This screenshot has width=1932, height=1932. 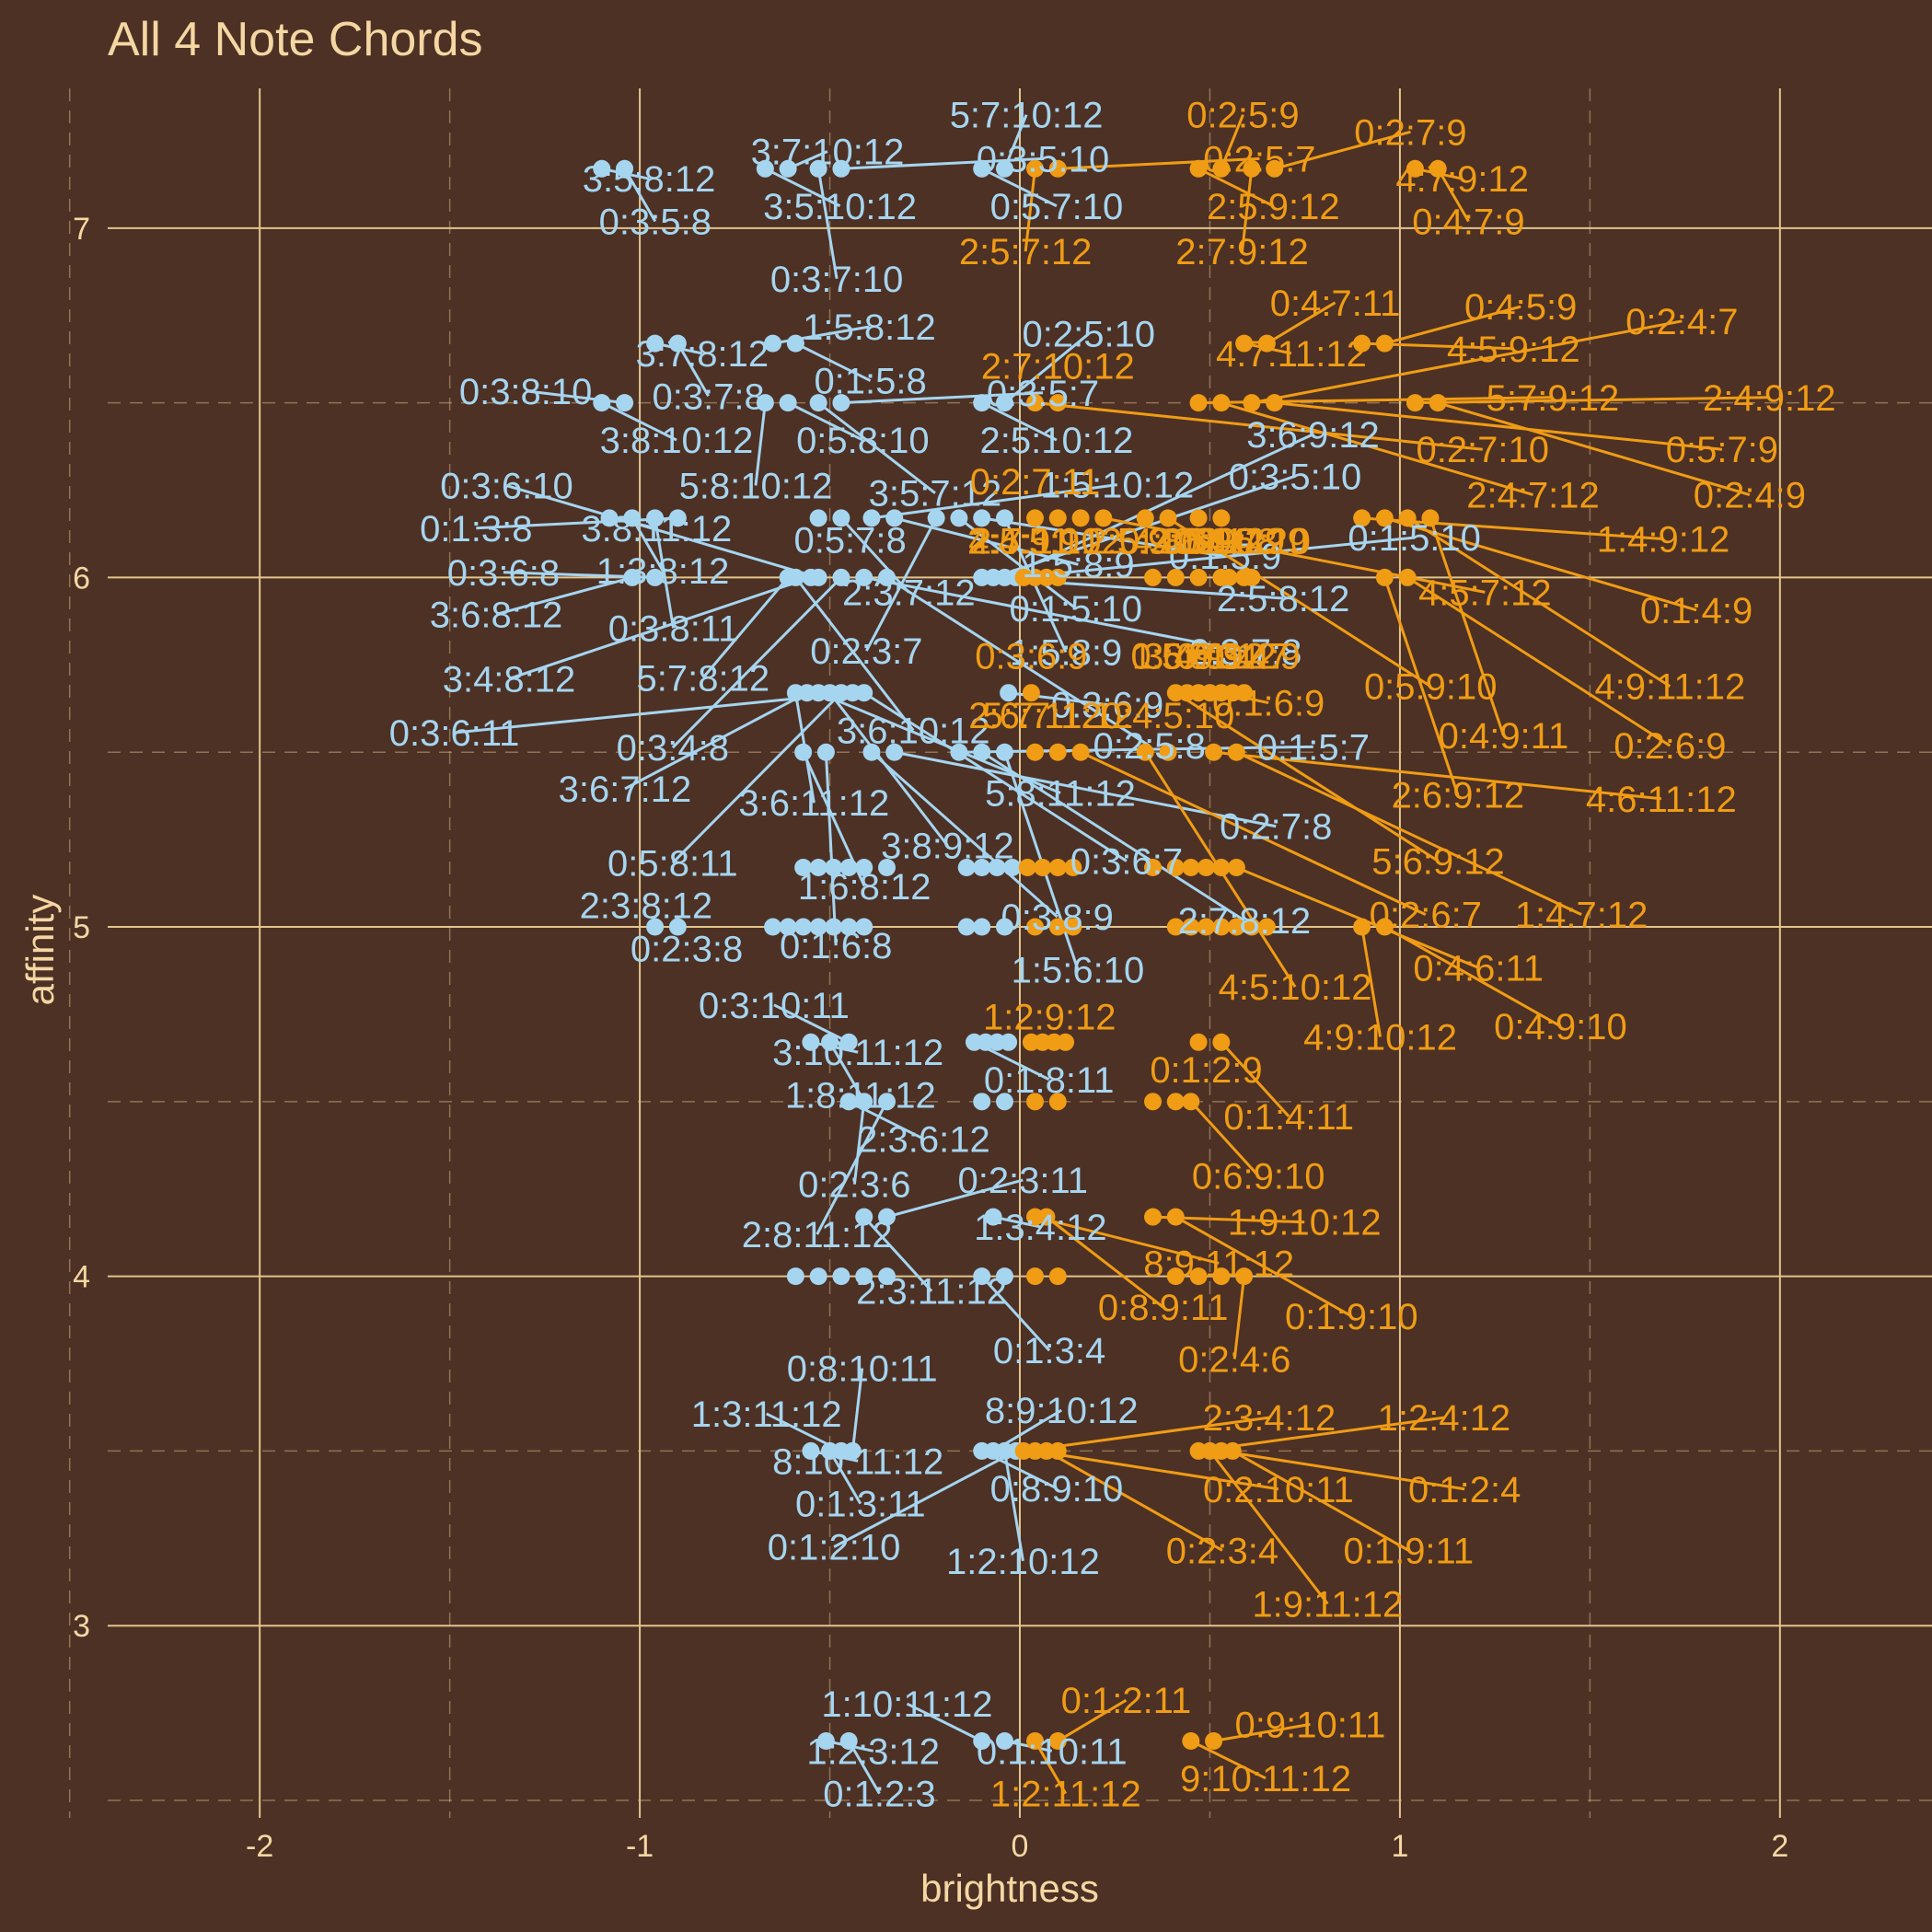 I want to click on point-label: 0:5:9:10, so click(x=1431, y=687).